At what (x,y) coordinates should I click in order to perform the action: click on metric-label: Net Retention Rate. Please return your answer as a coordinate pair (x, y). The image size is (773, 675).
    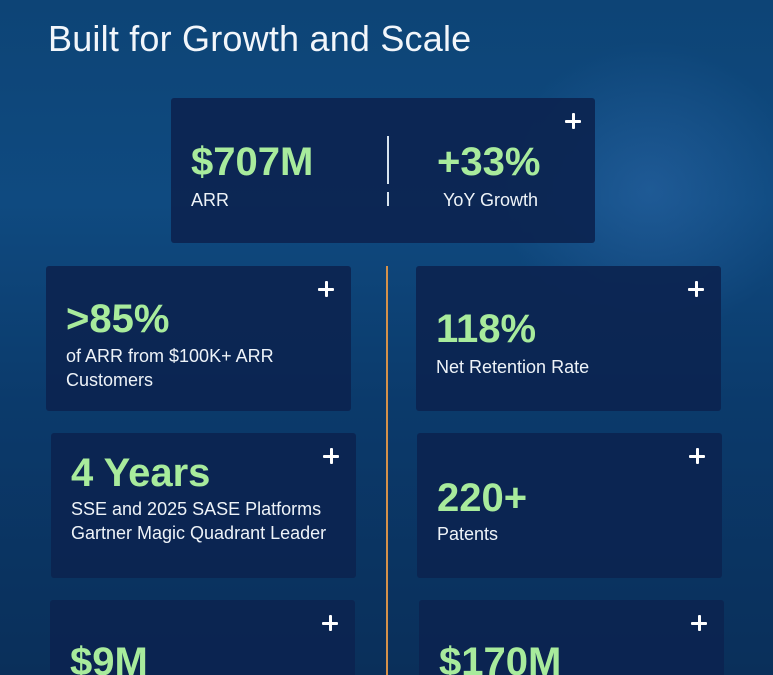
    Looking at the image, I should click on (513, 367).